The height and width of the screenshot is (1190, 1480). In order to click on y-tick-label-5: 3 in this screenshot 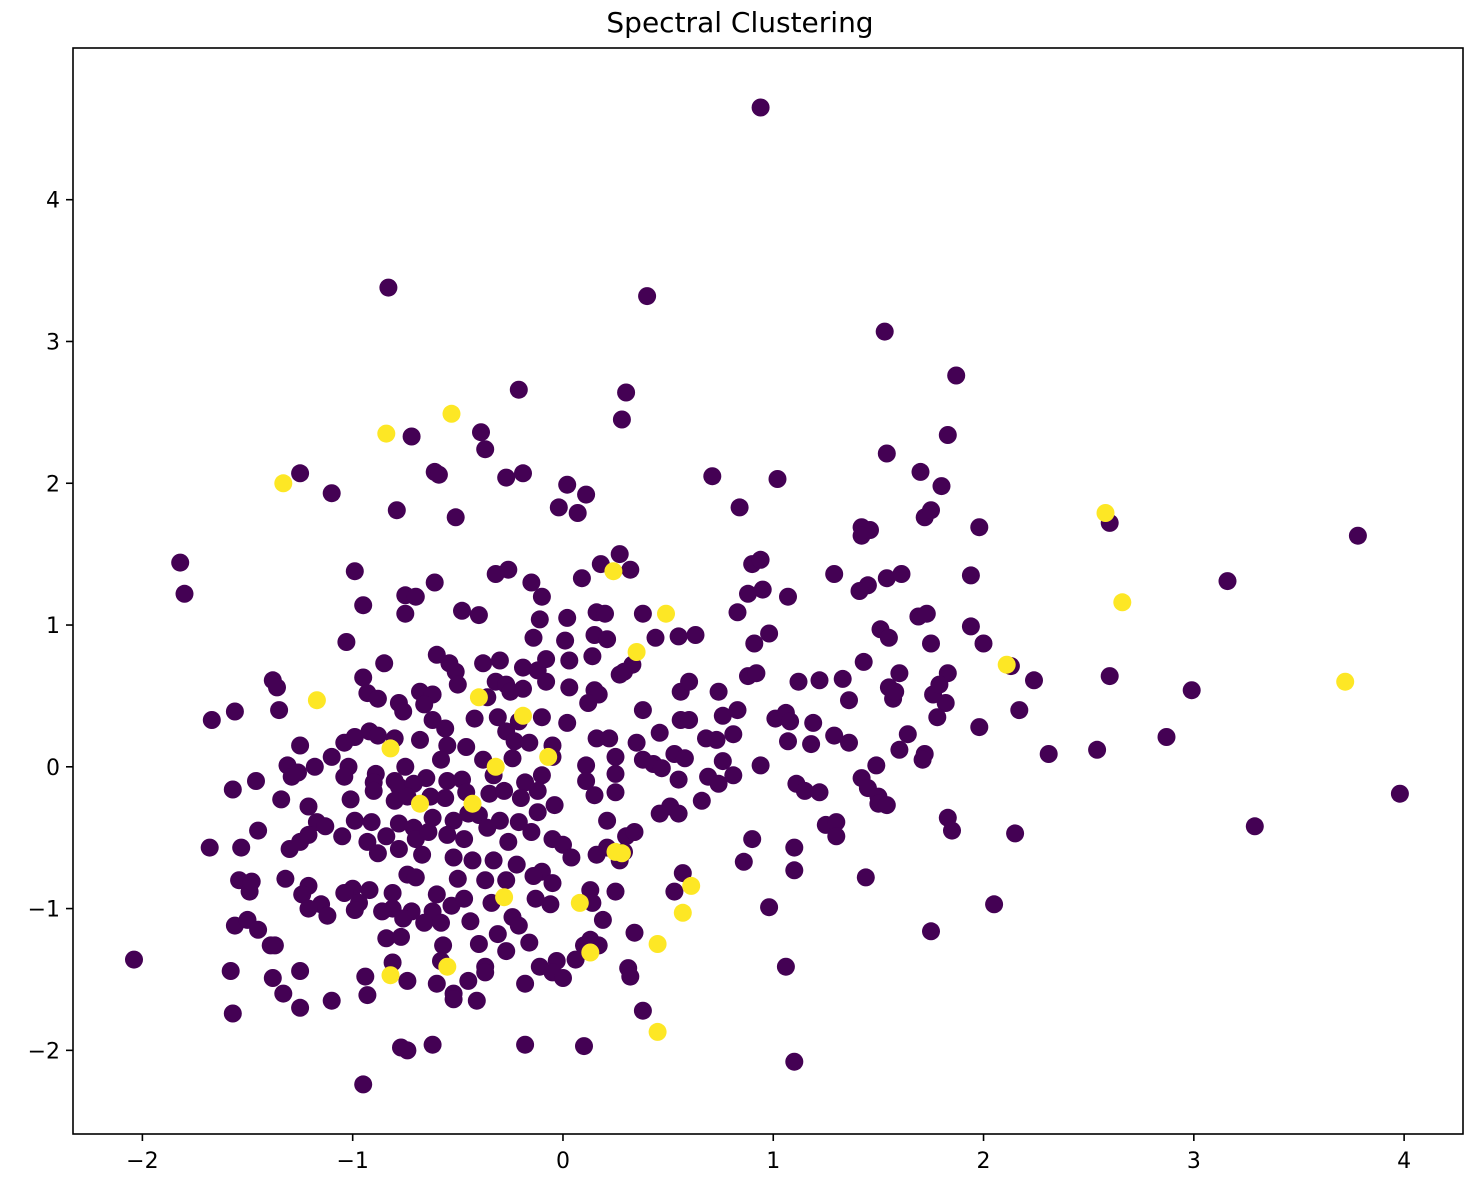, I will do `click(53, 342)`.